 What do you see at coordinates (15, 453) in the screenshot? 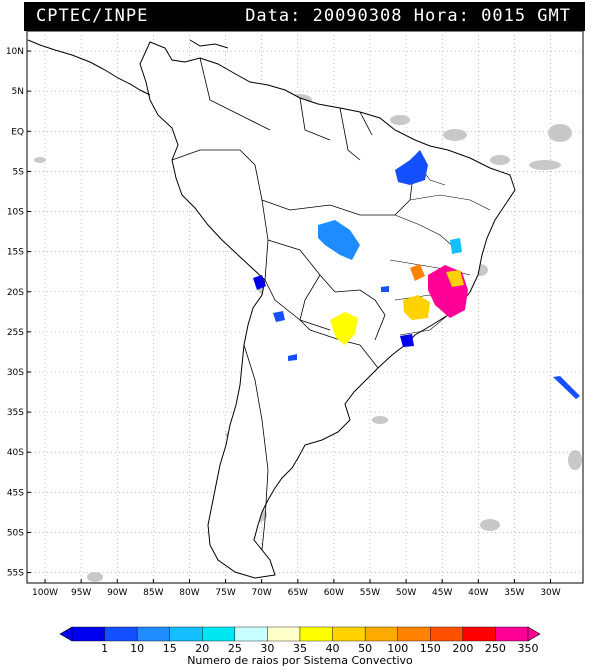
I see `lat-label: 40S` at bounding box center [15, 453].